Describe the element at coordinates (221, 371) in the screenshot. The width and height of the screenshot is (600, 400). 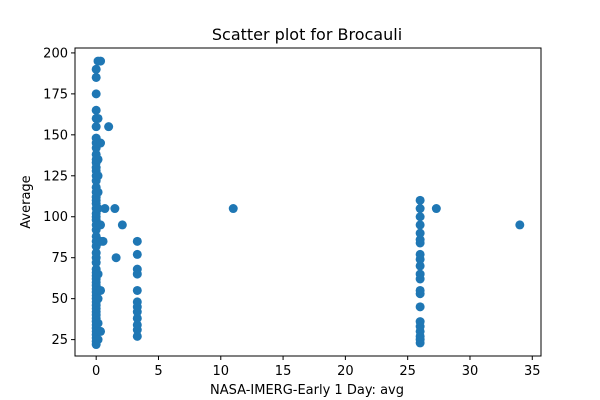
I see `x-tick-label: 10` at that location.